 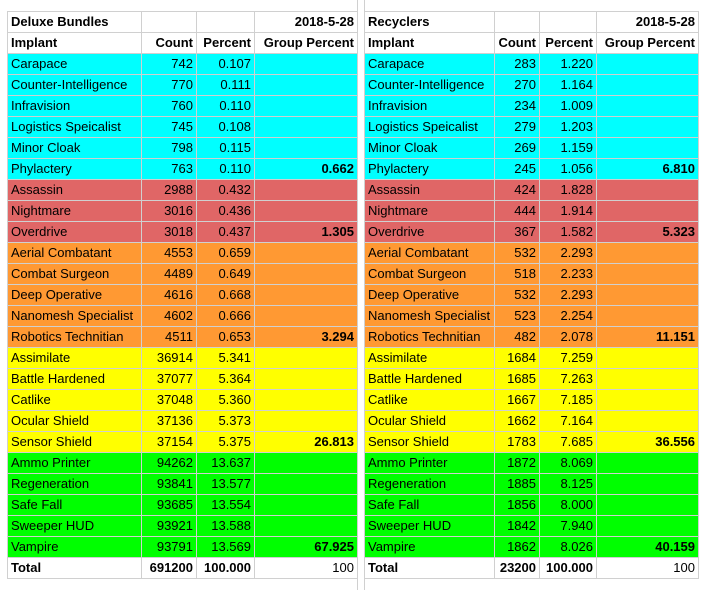 I want to click on implant-cell: Minor Cloak, so click(x=429, y=148).